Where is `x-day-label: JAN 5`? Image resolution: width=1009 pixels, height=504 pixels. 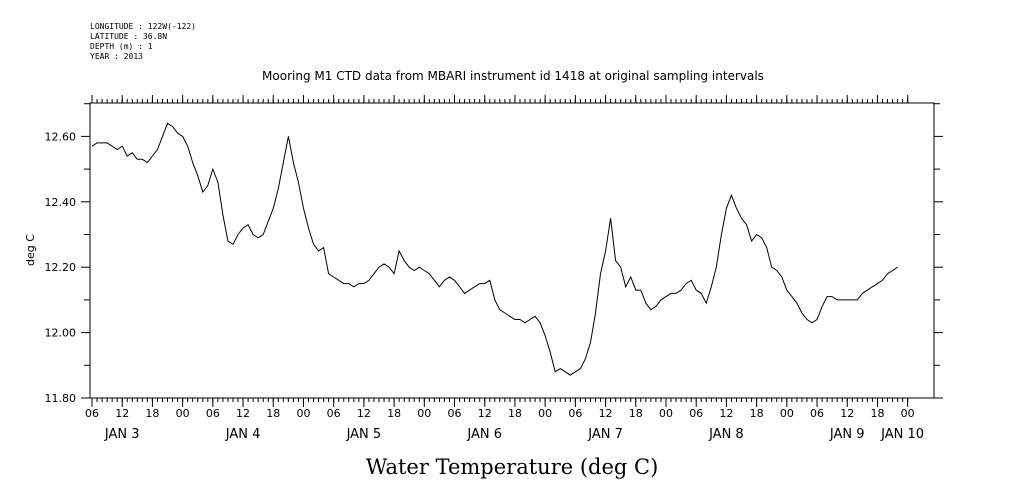 x-day-label: JAN 5 is located at coordinates (364, 434).